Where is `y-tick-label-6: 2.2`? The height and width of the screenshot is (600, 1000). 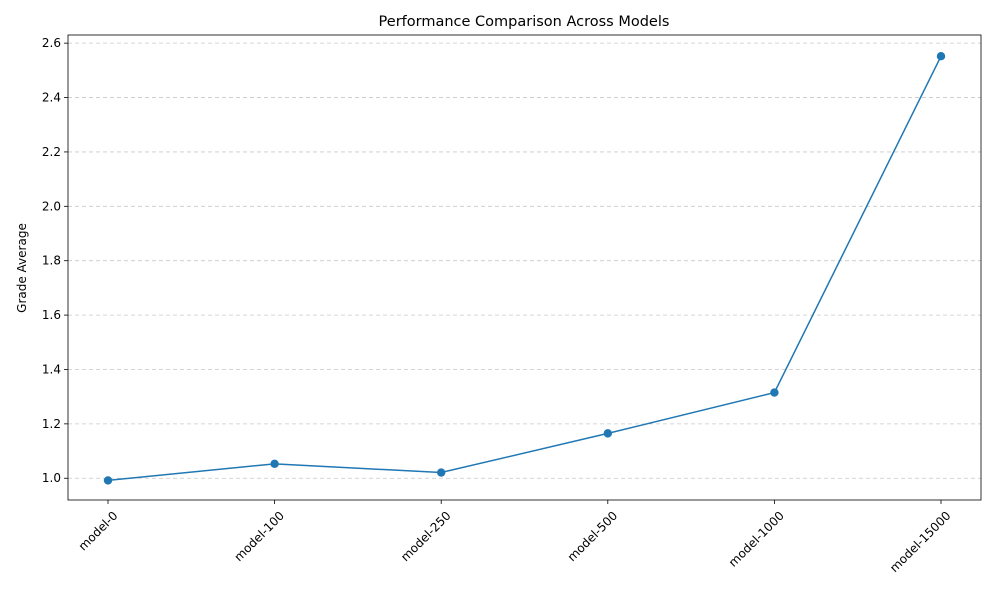
y-tick-label-6: 2.2 is located at coordinates (51, 152).